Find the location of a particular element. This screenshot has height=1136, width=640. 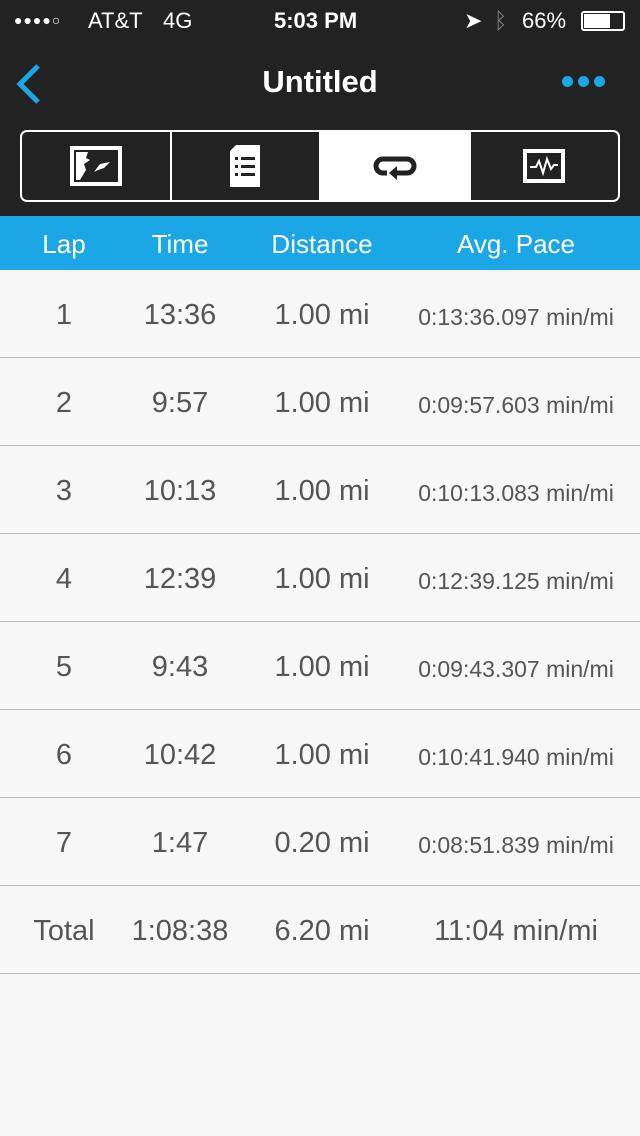

lap-time: 9:43 is located at coordinates (180, 667).